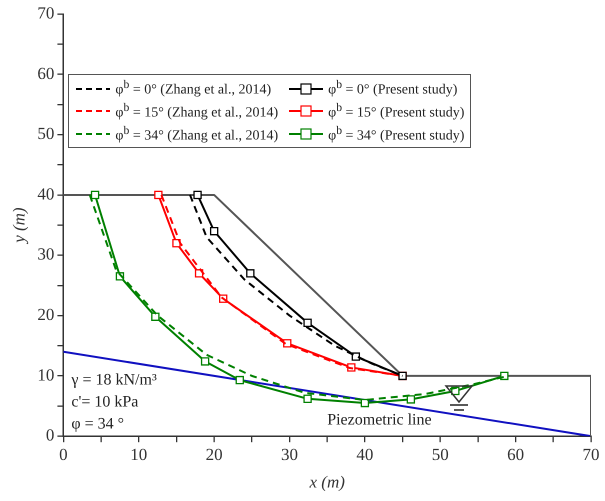 This screenshot has height=501, width=605. Describe the element at coordinates (379, 419) in the screenshot. I see `annotation: Piezometric line` at that location.